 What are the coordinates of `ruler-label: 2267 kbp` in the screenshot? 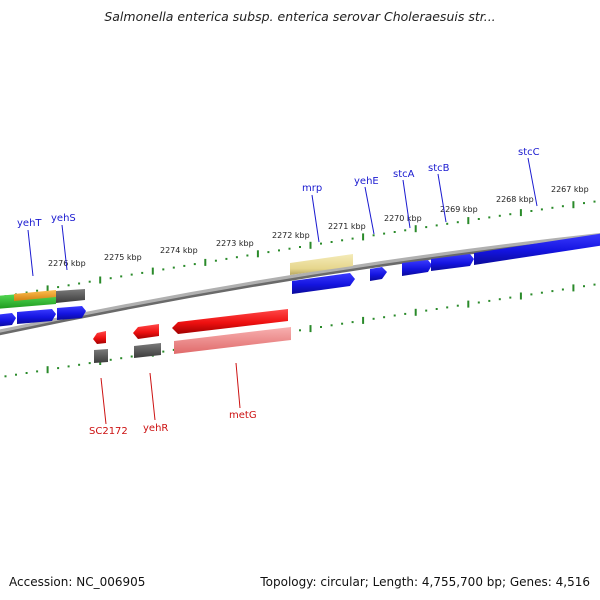 It's located at (570, 189).